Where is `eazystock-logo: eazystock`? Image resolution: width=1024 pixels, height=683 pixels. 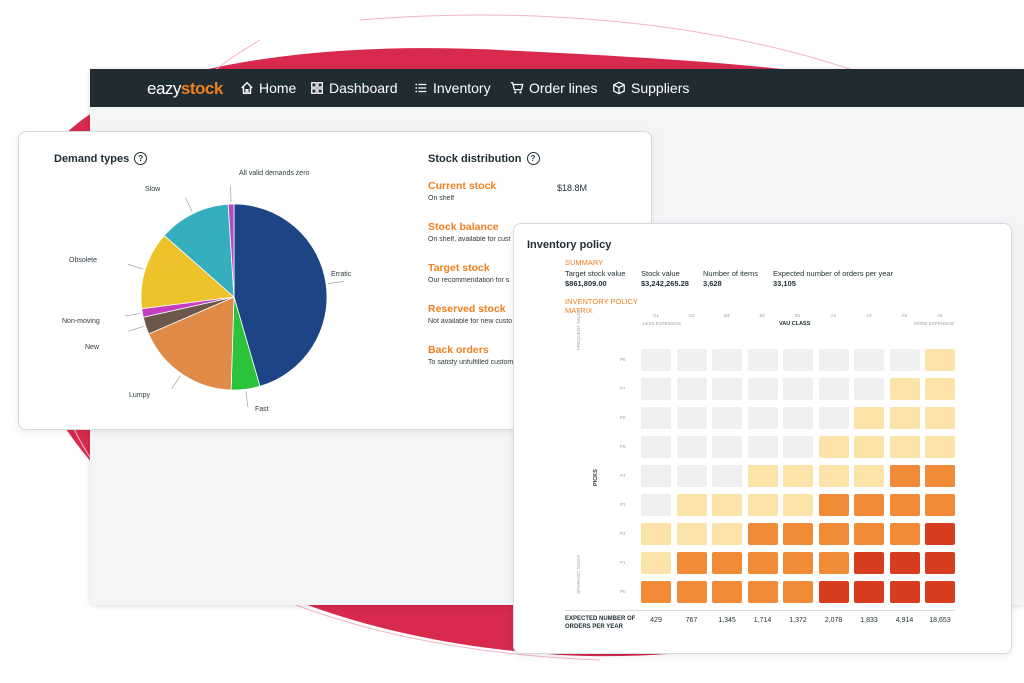
eazystock-logo: eazystock is located at coordinates (185, 88).